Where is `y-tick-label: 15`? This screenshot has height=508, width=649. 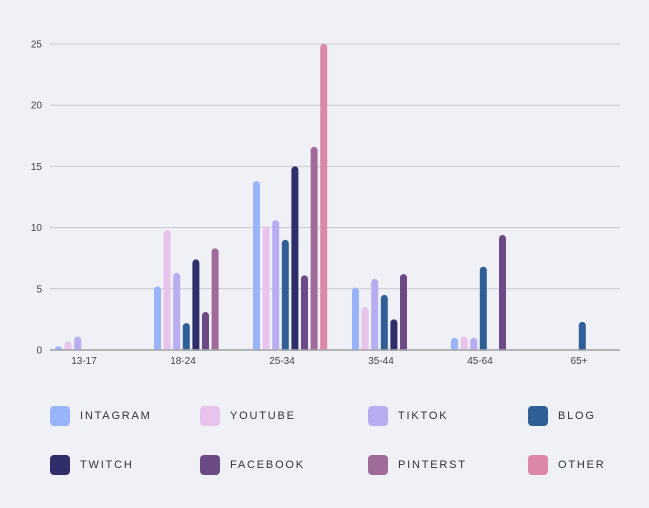
y-tick-label: 15 is located at coordinates (37, 167).